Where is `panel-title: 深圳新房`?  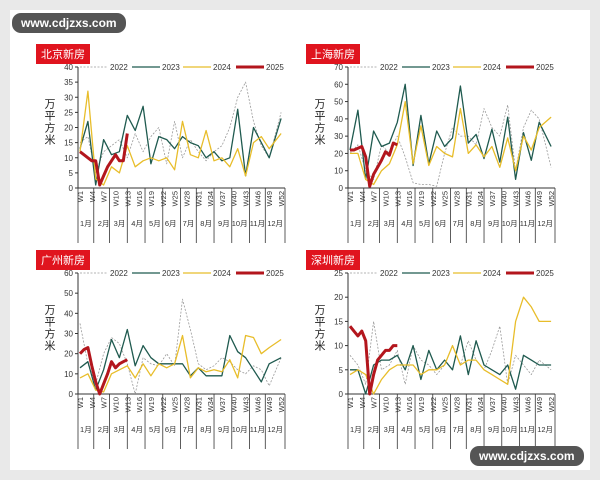 panel-title: 深圳新房 is located at coordinates (333, 260).